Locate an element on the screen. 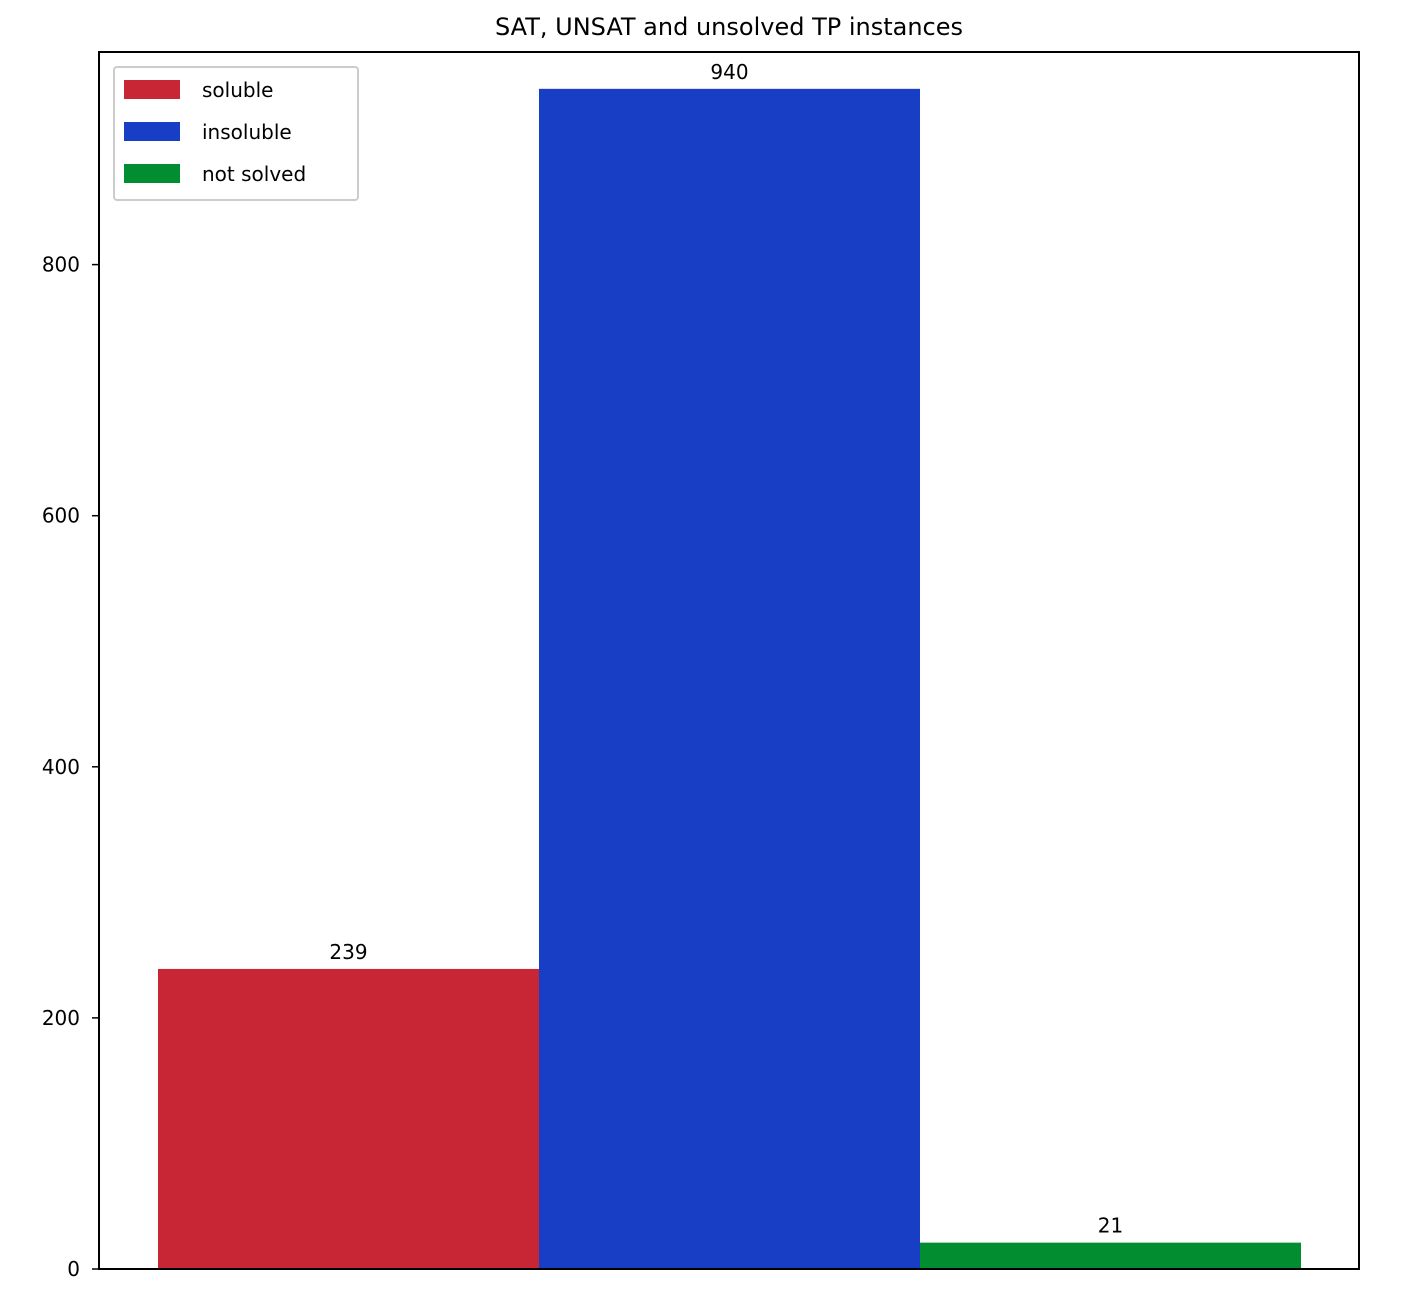 Image resolution: width=1402 pixels, height=1300 pixels. data-label-2: 21 is located at coordinates (1110, 1226).